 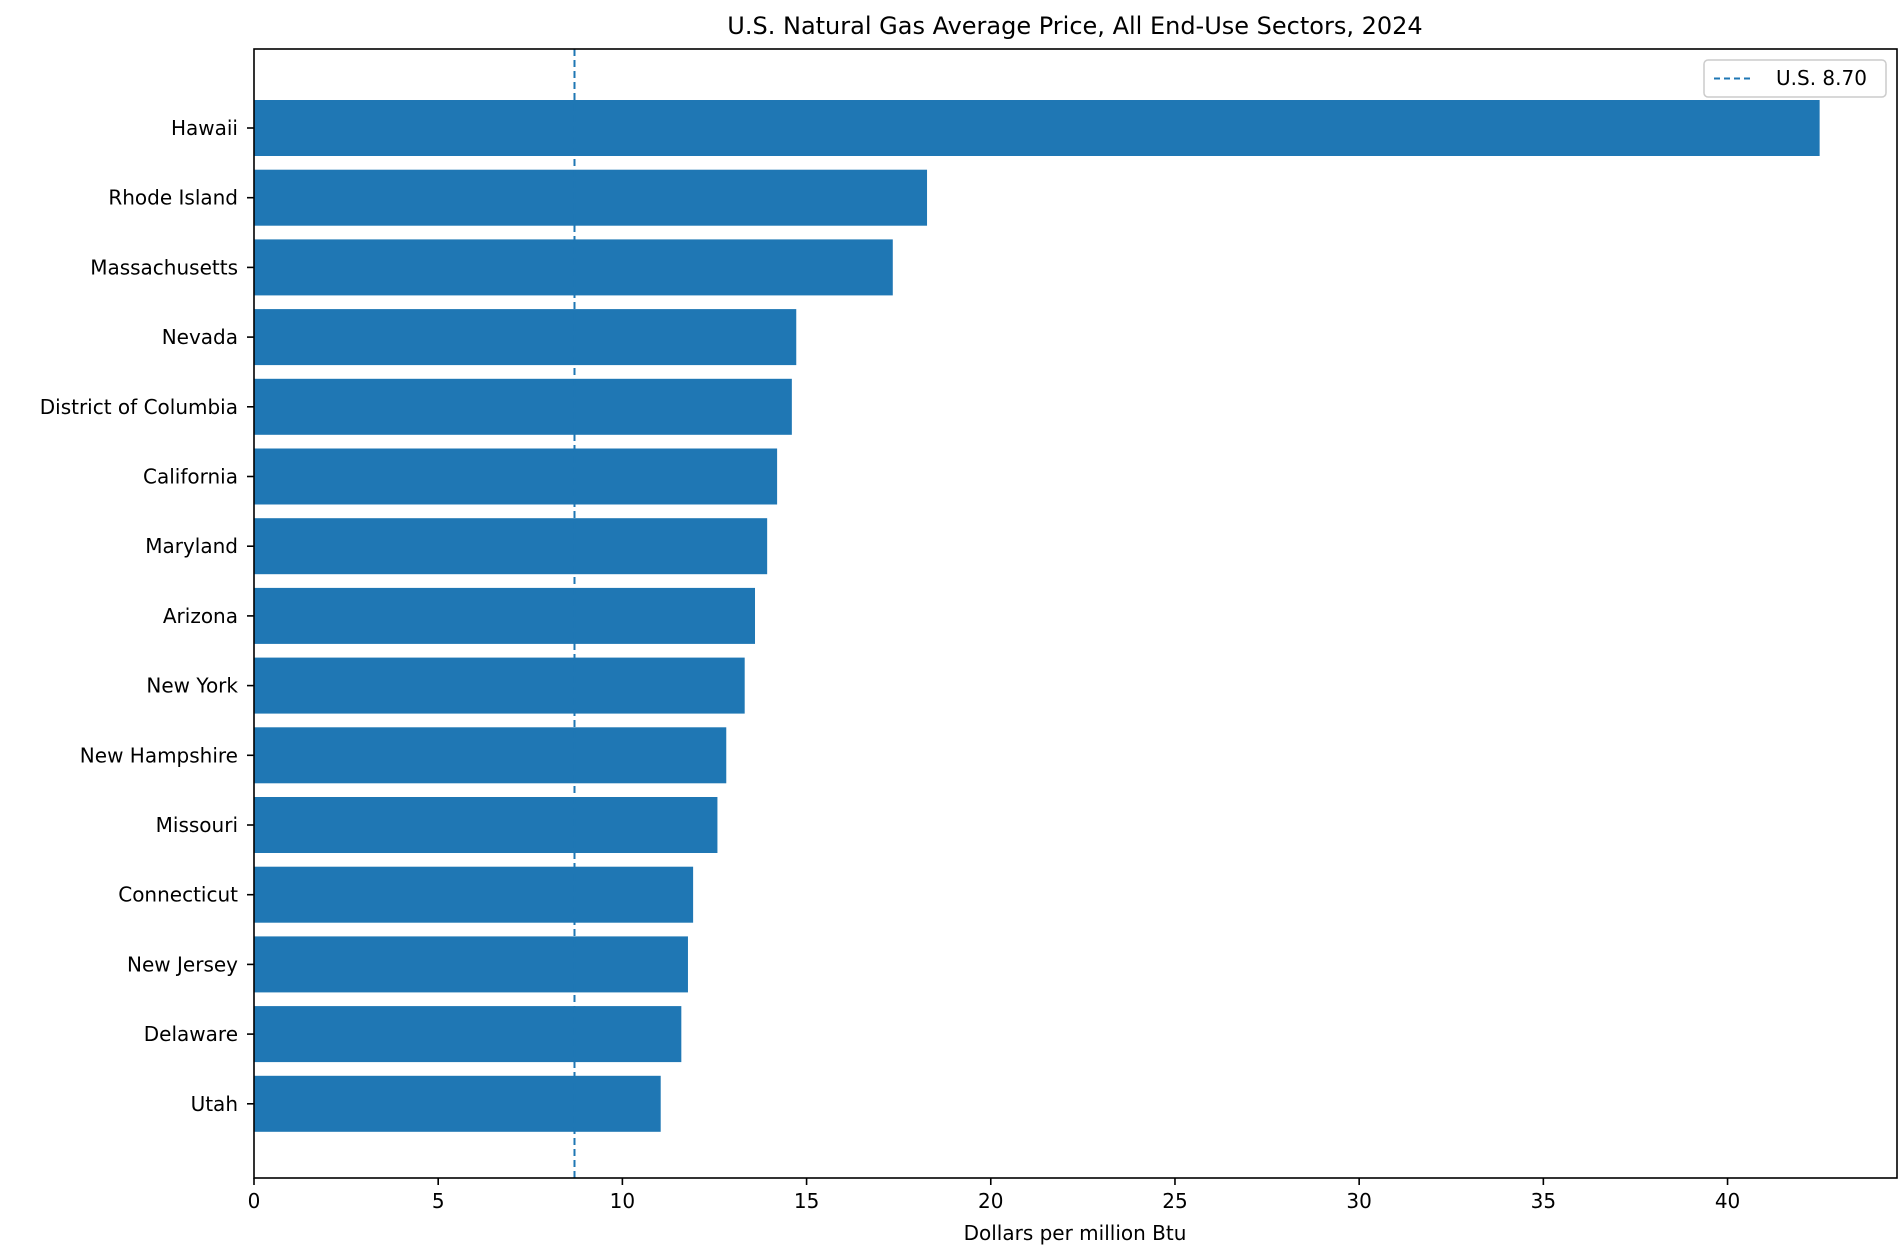 I want to click on y-tick-label: New York, so click(x=192, y=686).